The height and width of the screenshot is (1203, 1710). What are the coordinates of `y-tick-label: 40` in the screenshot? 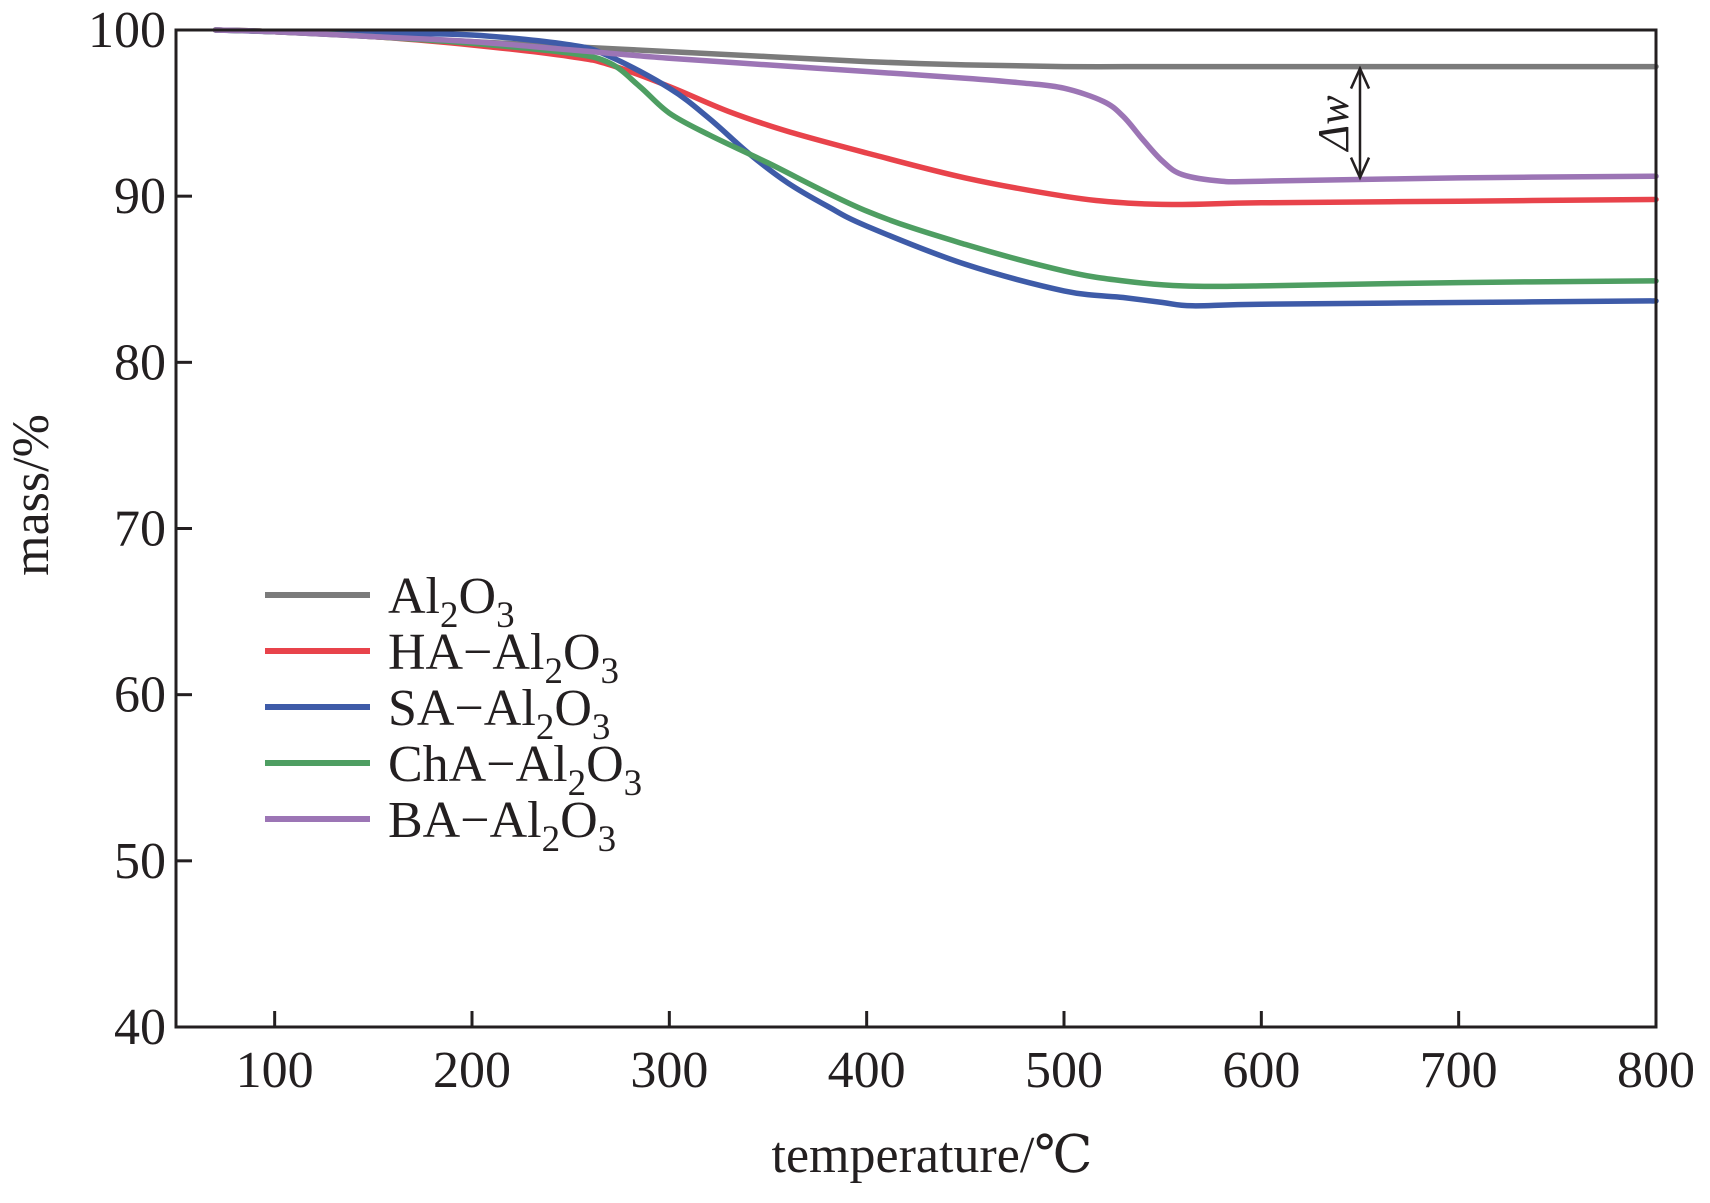 It's located at (140, 1027).